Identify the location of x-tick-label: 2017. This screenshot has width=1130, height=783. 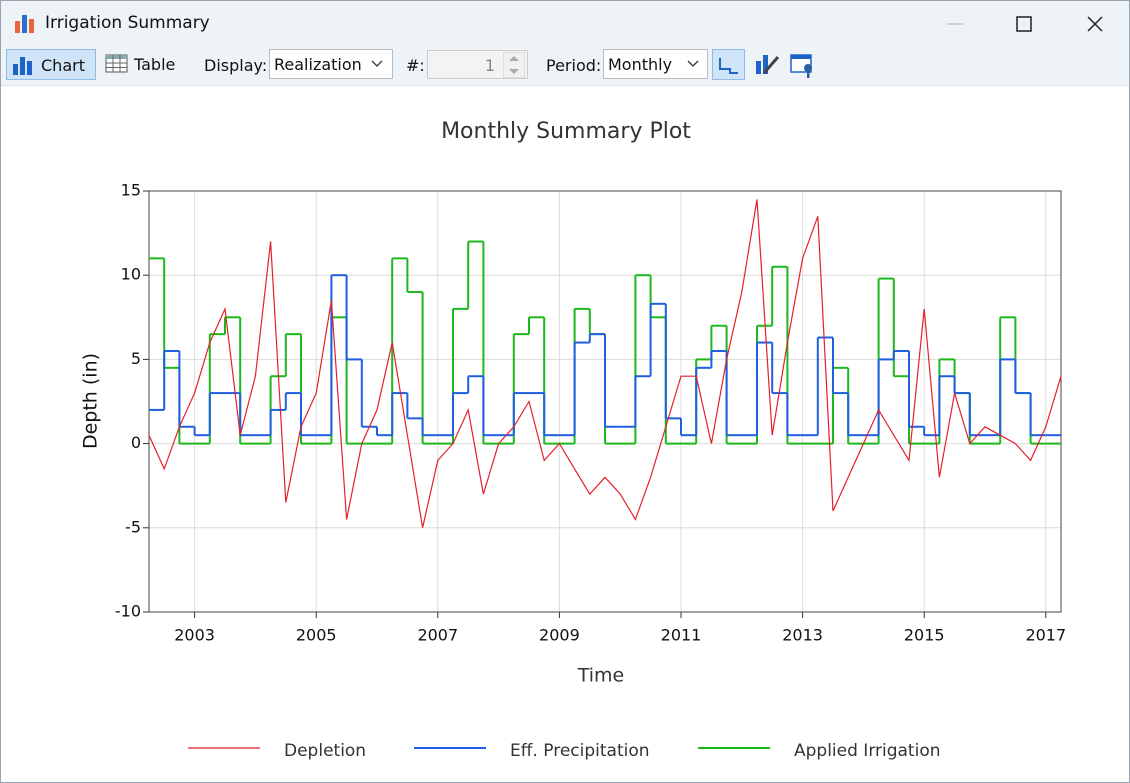
(1045, 635).